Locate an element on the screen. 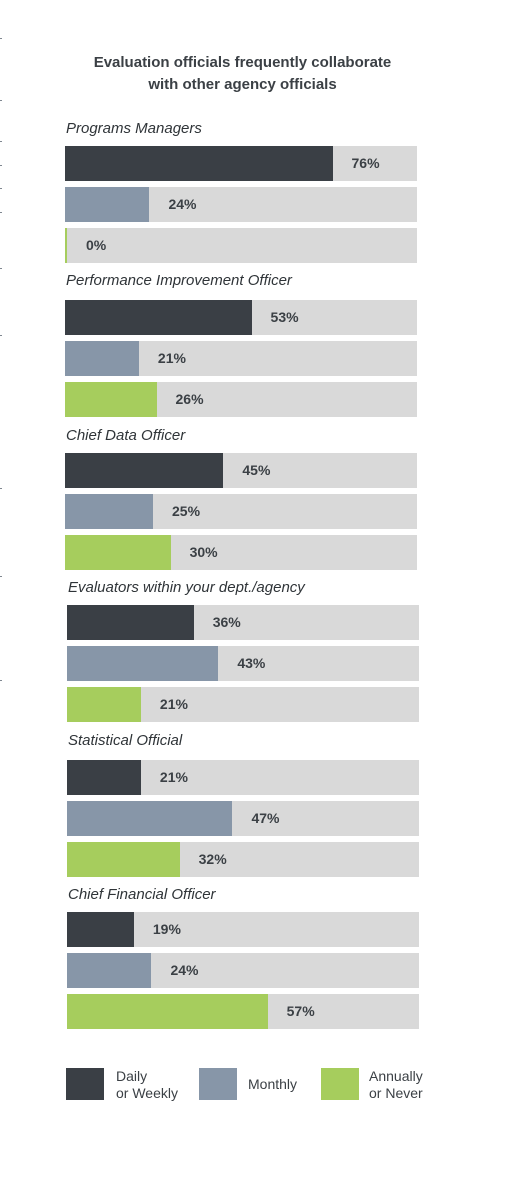 This screenshot has width=510, height=1184. group-label: Evaluators within your dept./agency is located at coordinates (186, 587).